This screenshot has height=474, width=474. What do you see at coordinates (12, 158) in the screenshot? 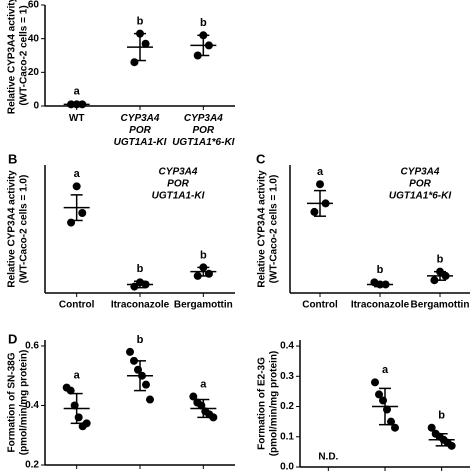
I see `panel-label: B` at bounding box center [12, 158].